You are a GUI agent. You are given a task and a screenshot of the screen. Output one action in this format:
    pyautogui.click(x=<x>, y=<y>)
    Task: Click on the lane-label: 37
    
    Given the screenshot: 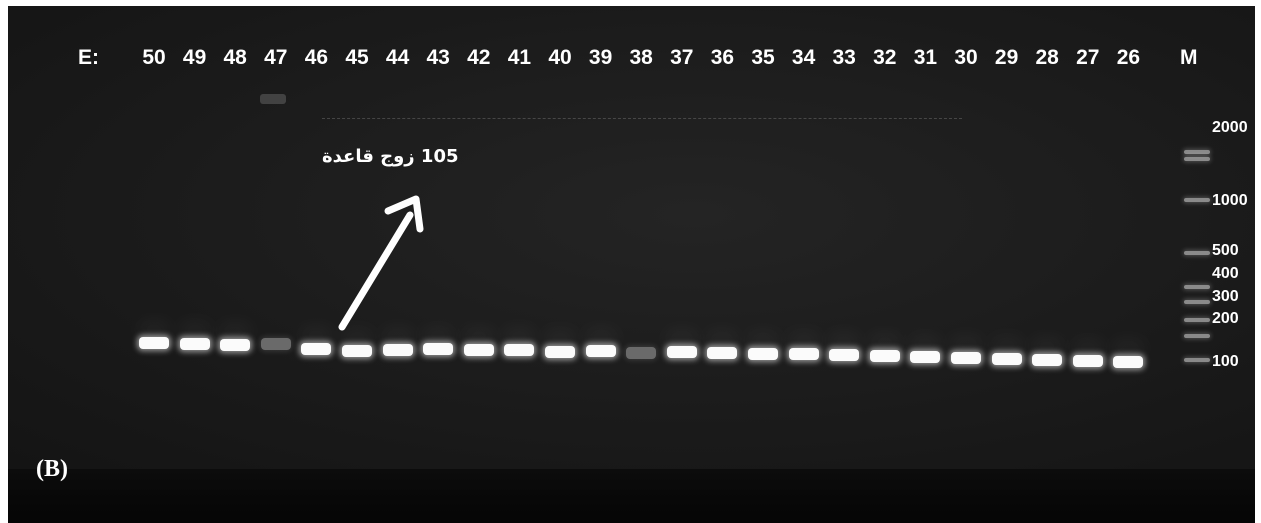 What is the action you would take?
    pyautogui.click(x=682, y=57)
    